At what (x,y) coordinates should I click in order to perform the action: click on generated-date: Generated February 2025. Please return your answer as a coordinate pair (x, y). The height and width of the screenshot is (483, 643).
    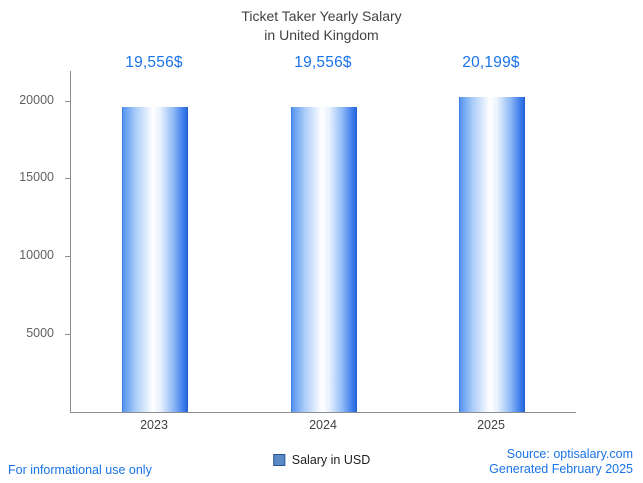
    Looking at the image, I should click on (561, 469).